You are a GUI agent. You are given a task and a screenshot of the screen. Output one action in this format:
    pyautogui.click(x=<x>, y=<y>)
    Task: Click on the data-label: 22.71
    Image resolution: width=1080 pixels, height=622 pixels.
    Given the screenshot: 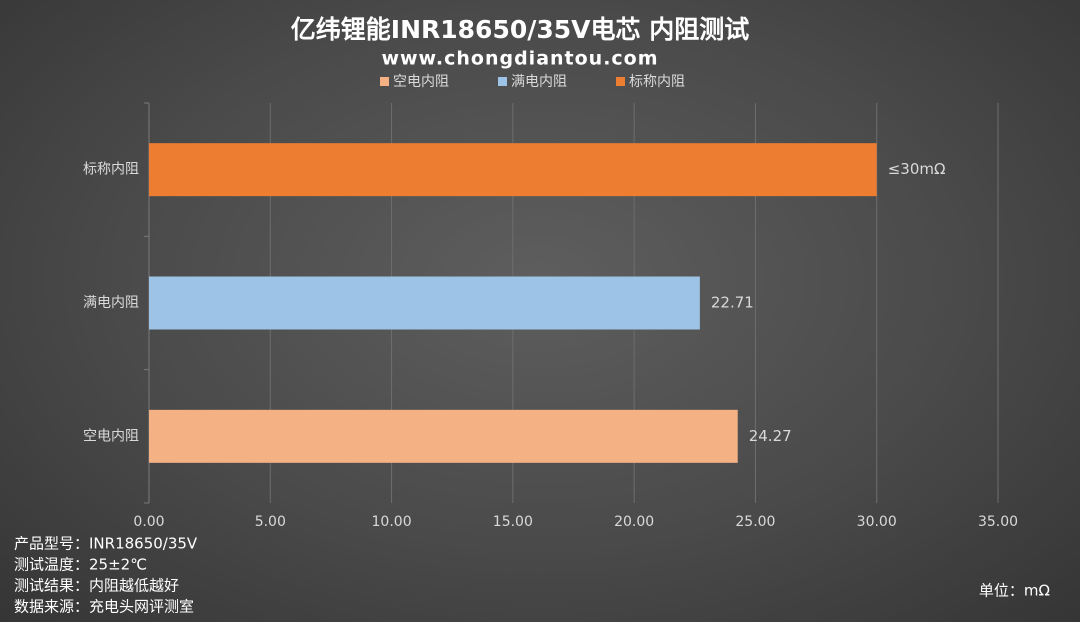 What is the action you would take?
    pyautogui.click(x=732, y=303)
    